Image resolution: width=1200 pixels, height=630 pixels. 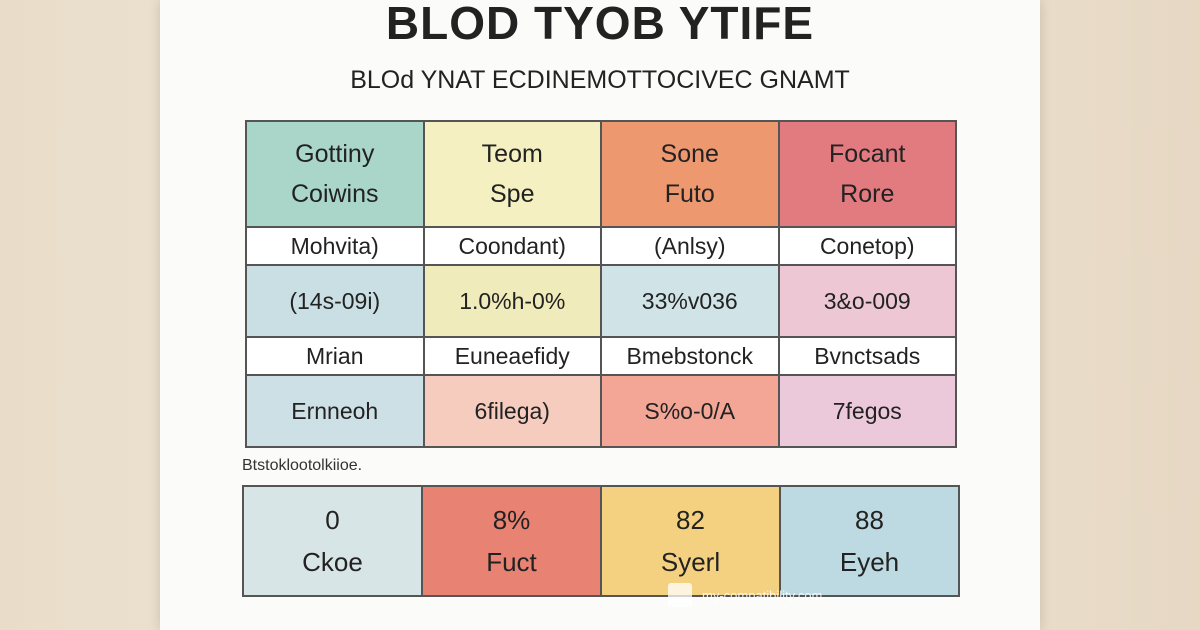 What do you see at coordinates (512, 356) in the screenshot?
I see `cell: Euneaefidy` at bounding box center [512, 356].